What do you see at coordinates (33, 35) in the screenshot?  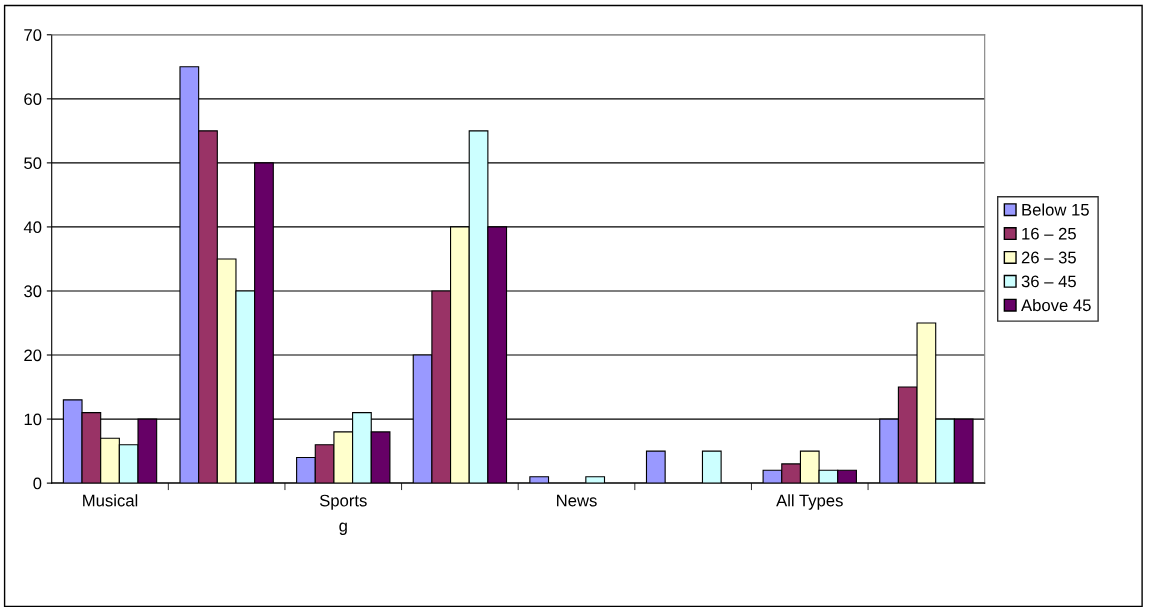 I see `y-tick-label: 70` at bounding box center [33, 35].